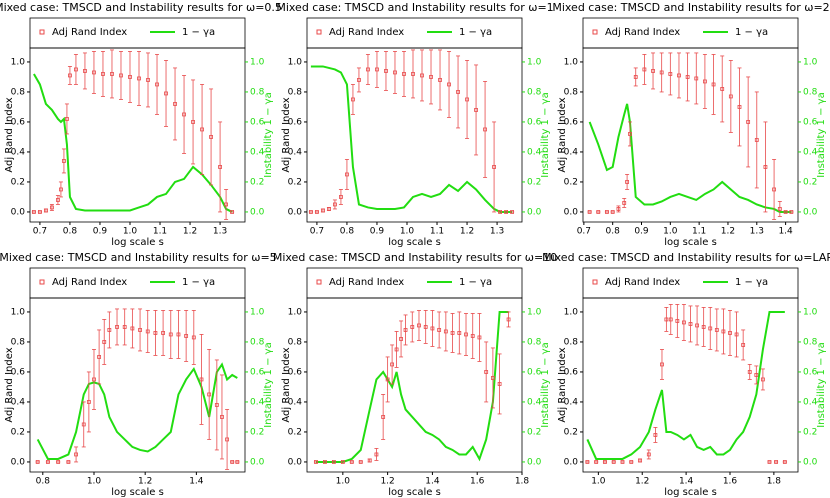 This screenshot has height=498, width=830. I want to click on x-tick-label: 0.8, so click(613, 232).